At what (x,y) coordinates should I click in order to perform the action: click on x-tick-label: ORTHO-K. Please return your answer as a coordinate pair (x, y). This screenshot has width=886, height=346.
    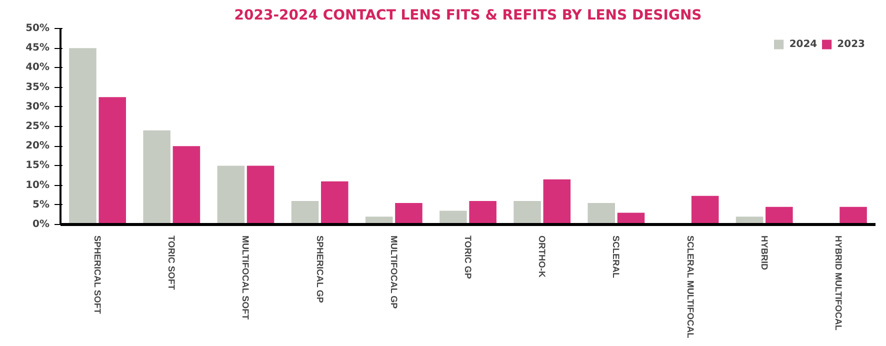
    Looking at the image, I should click on (542, 257).